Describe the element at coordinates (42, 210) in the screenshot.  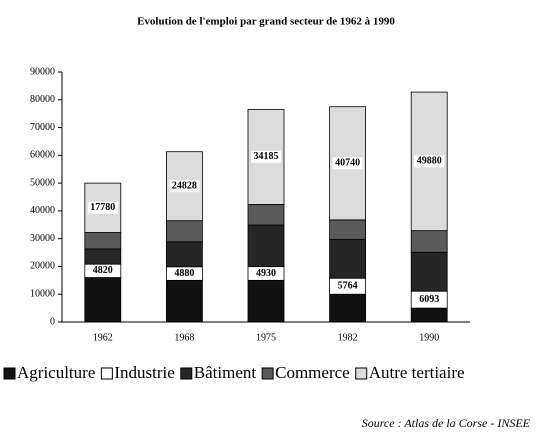
I see `y-tick-label: 40000` at that location.